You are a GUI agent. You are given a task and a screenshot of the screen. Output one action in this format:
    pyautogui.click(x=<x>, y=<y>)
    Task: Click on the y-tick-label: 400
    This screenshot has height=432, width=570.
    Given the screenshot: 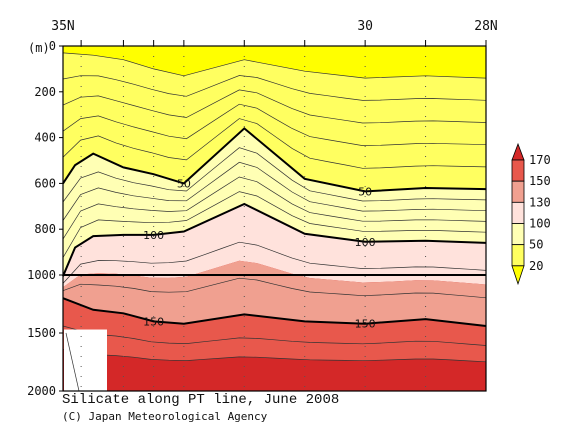 What is the action you would take?
    pyautogui.click(x=45, y=138)
    